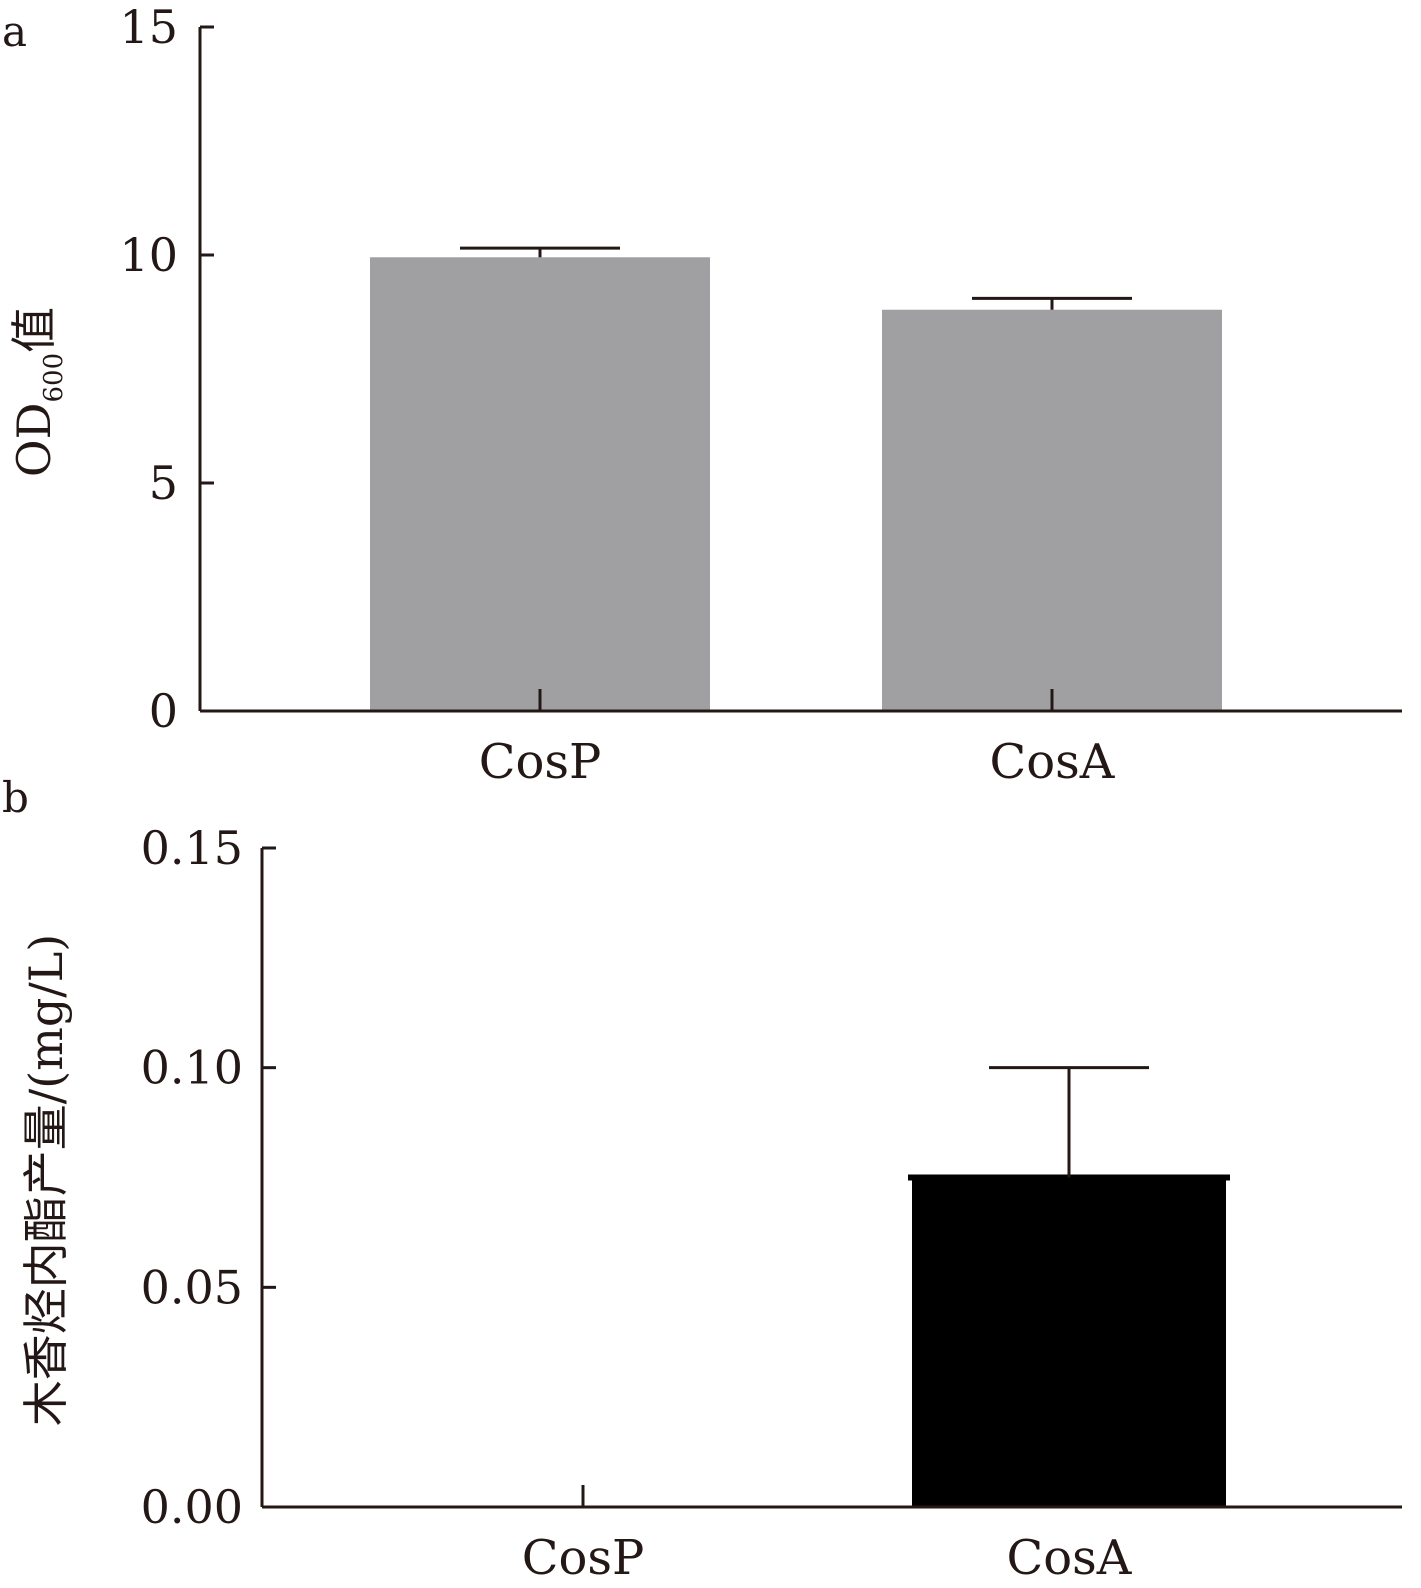 The image size is (1421, 1588). What do you see at coordinates (540, 484) in the screenshot?
I see `bar-a-cosp` at bounding box center [540, 484].